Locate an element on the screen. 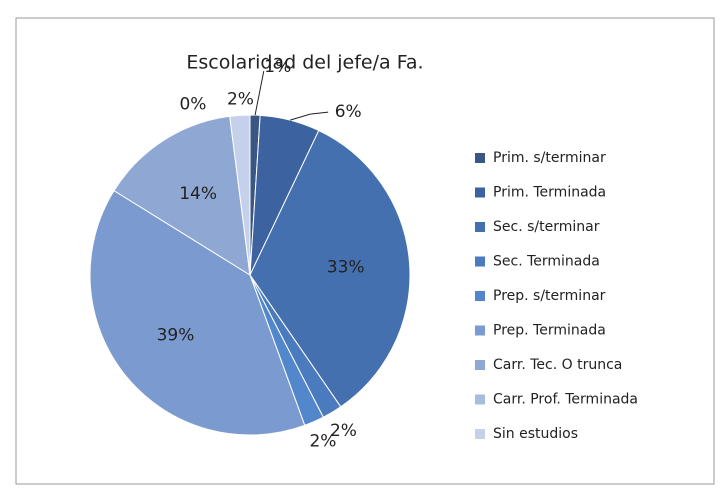 This screenshot has width=728, height=488. legend-label: Prep. s/terminar is located at coordinates (549, 296).